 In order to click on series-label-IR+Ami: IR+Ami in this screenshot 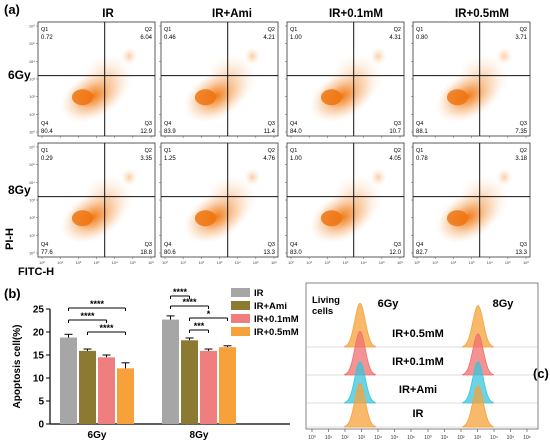, I will do `click(418, 390)`.